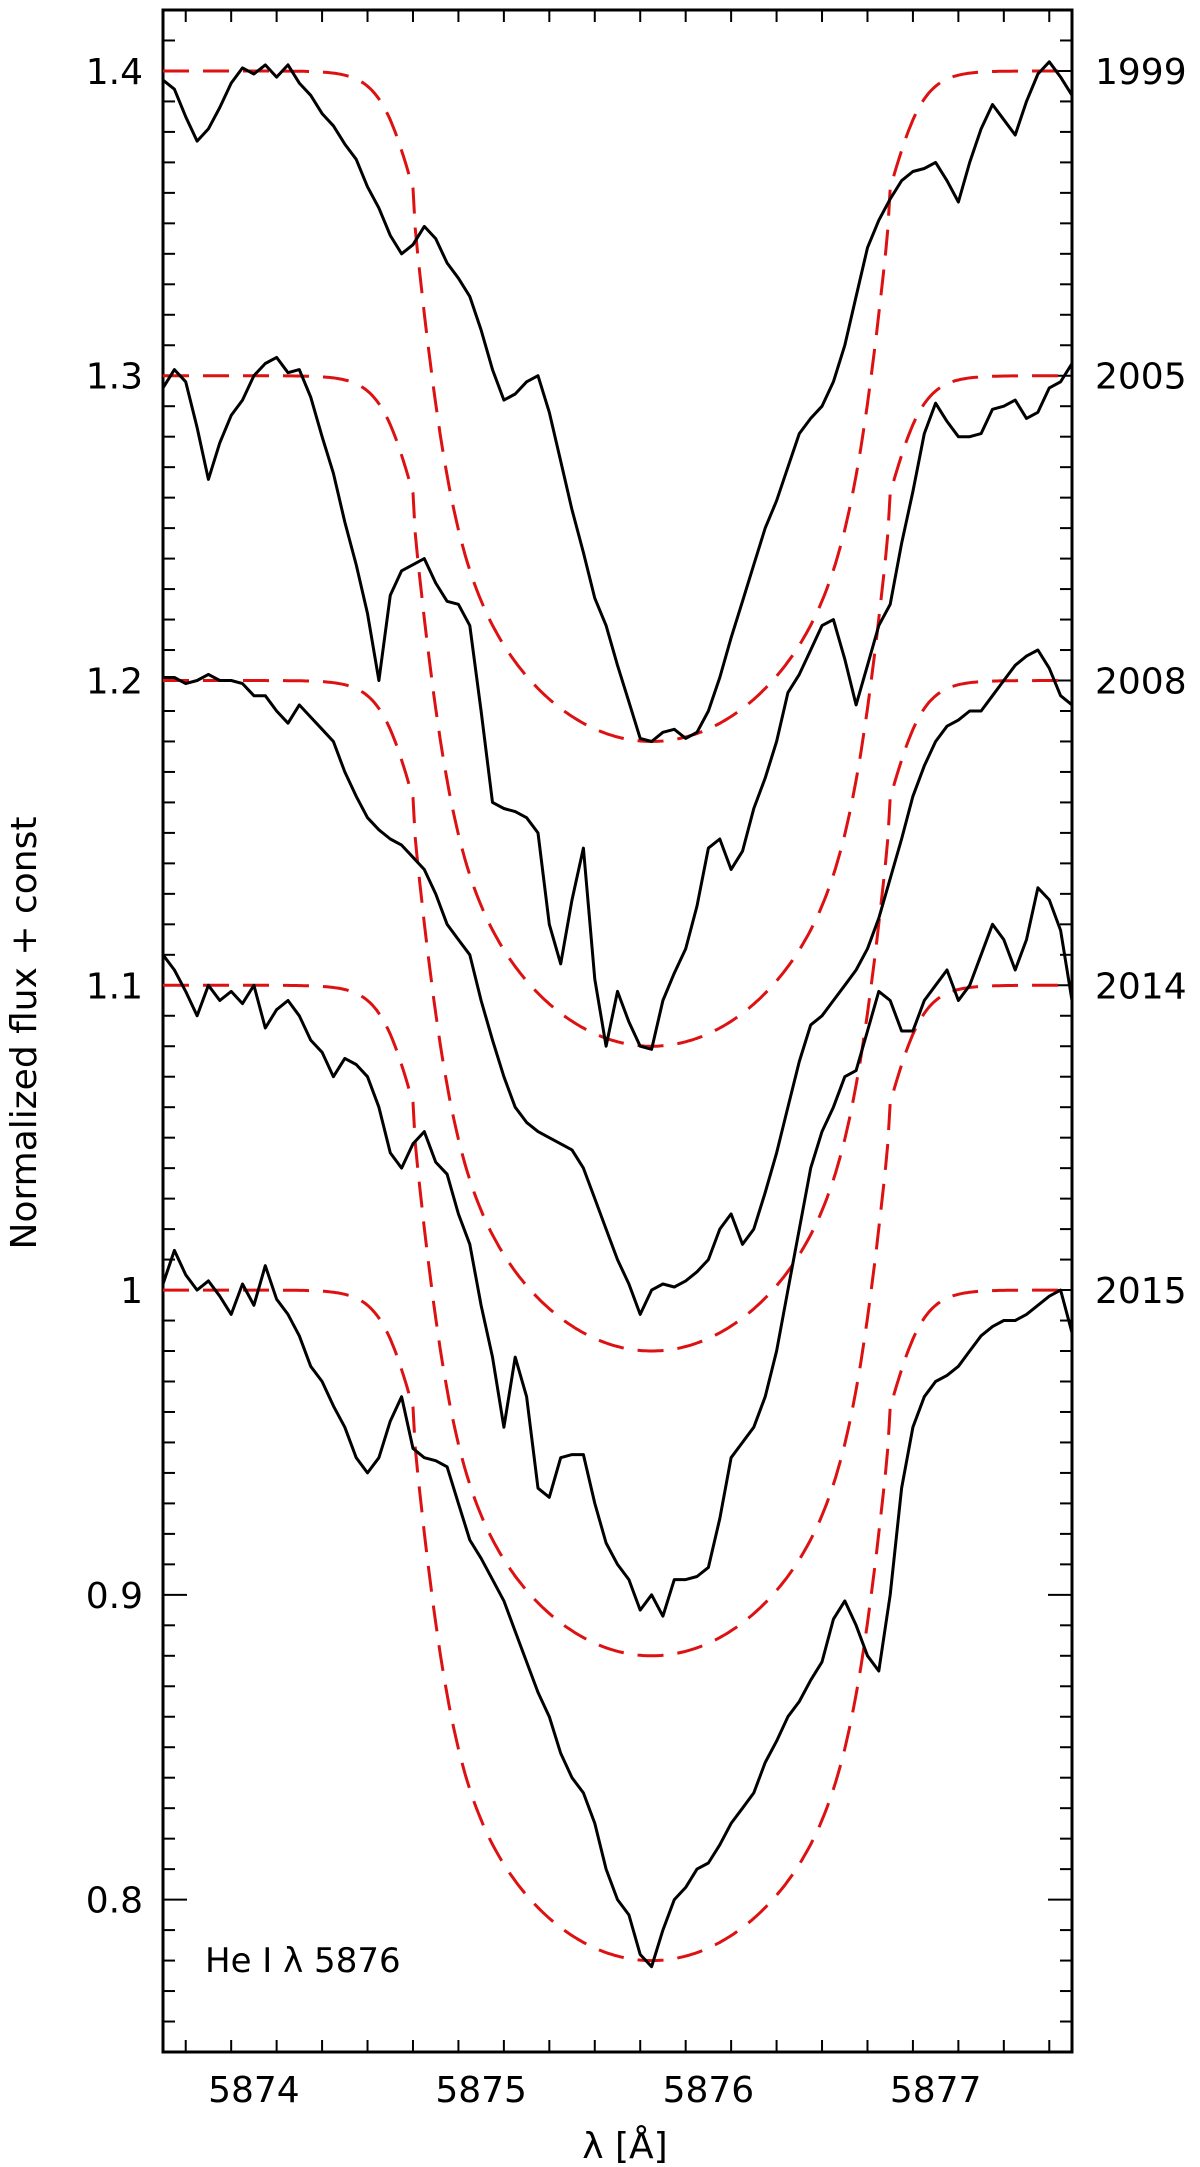 The image size is (1200, 2167). I want to click on y-tick-label: 1, so click(131, 1291).